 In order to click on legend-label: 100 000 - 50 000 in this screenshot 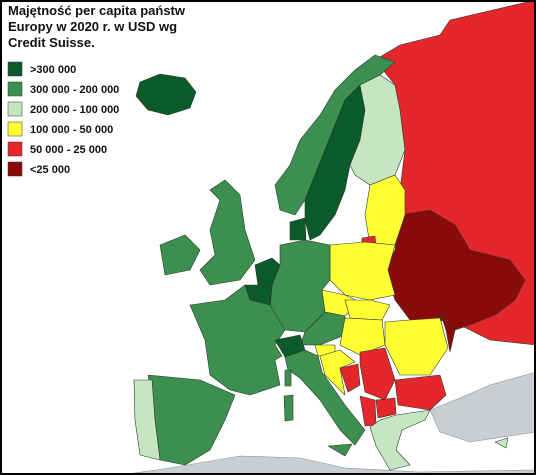, I will do `click(71, 130)`.